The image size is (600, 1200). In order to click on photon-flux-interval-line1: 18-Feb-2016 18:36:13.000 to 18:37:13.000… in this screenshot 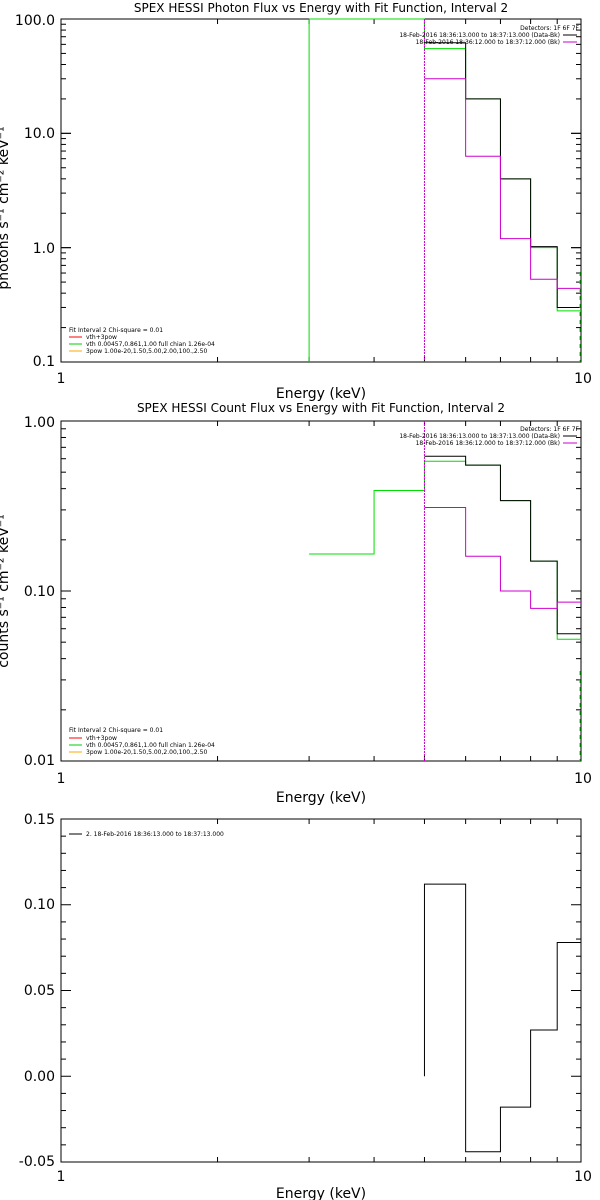, I will do `click(479, 35)`.